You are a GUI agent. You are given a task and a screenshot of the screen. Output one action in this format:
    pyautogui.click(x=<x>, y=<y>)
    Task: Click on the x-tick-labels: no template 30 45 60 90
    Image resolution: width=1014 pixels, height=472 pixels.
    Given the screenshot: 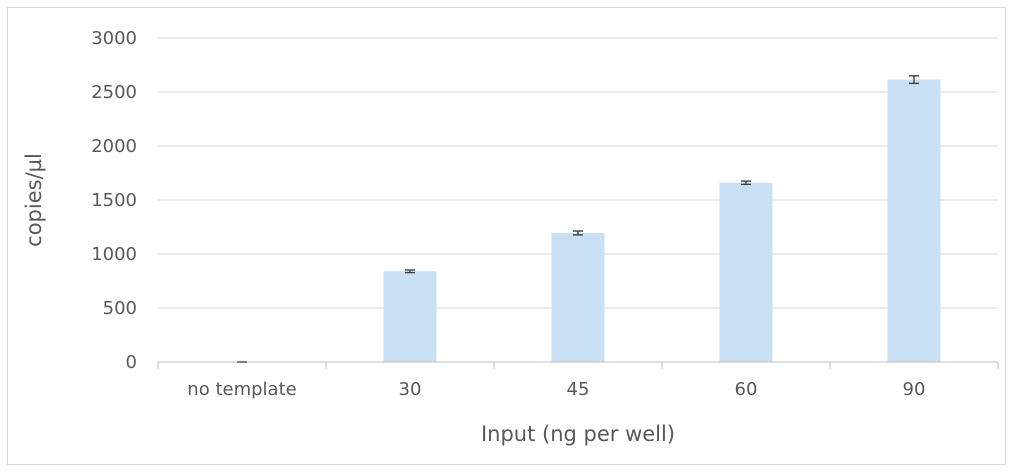 What is the action you would take?
    pyautogui.click(x=556, y=389)
    